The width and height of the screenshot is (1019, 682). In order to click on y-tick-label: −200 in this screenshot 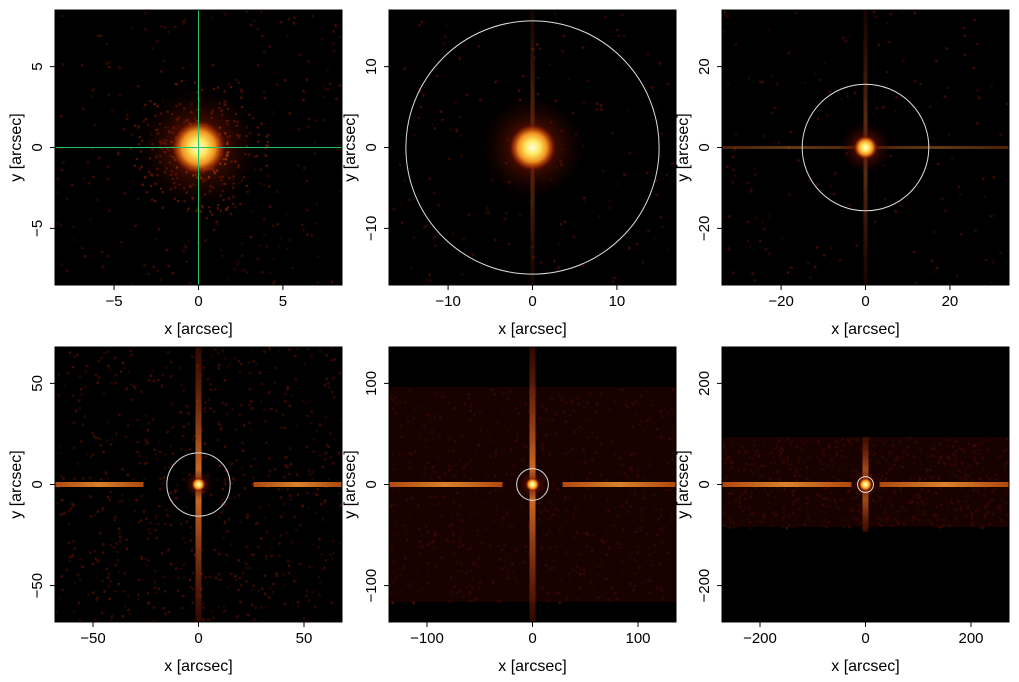, I will do `click(704, 586)`.